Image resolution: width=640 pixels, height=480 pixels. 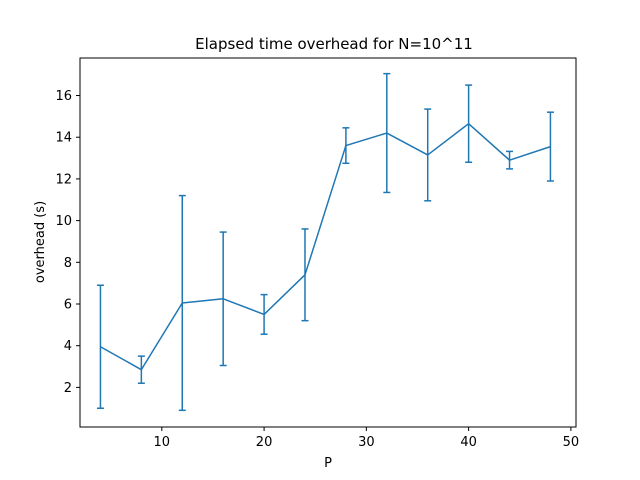 I want to click on chart-title: Elapsed time overhead for N=10^11, so click(x=334, y=44).